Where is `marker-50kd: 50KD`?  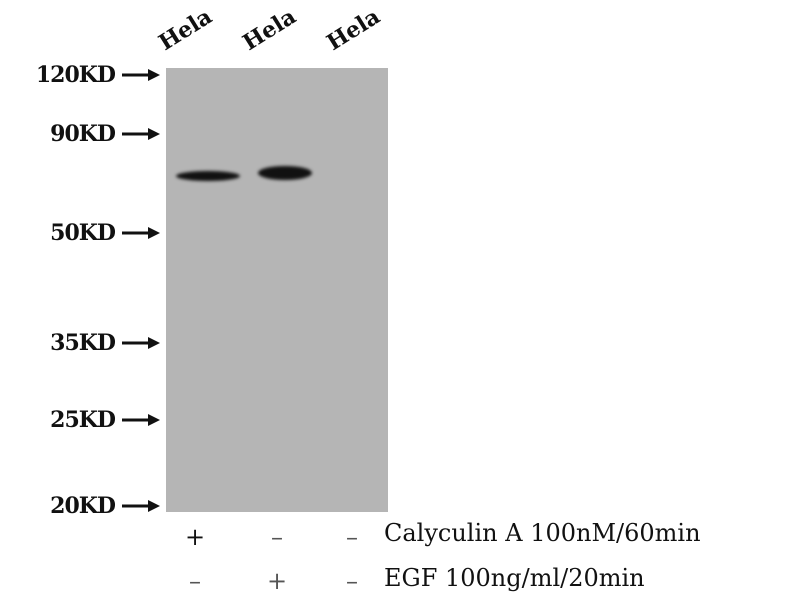 marker-50kd: 50KD is located at coordinates (83, 233).